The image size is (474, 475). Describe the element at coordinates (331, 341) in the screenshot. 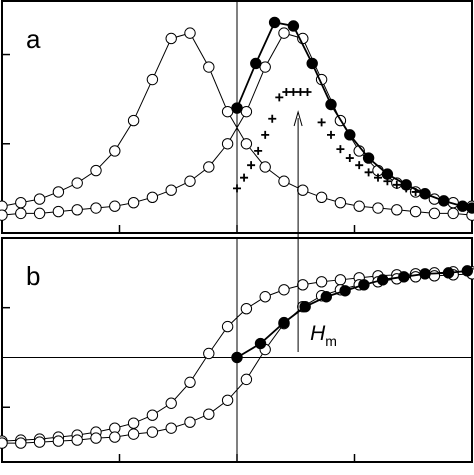

I see `annotation-subscript: m` at that location.